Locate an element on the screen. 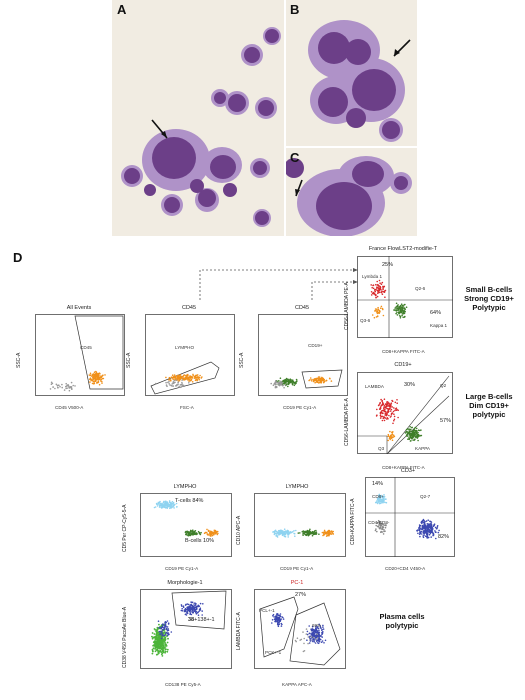 The height and width of the screenshot is (700, 525). cd45-fsc-plot is located at coordinates (190, 355).